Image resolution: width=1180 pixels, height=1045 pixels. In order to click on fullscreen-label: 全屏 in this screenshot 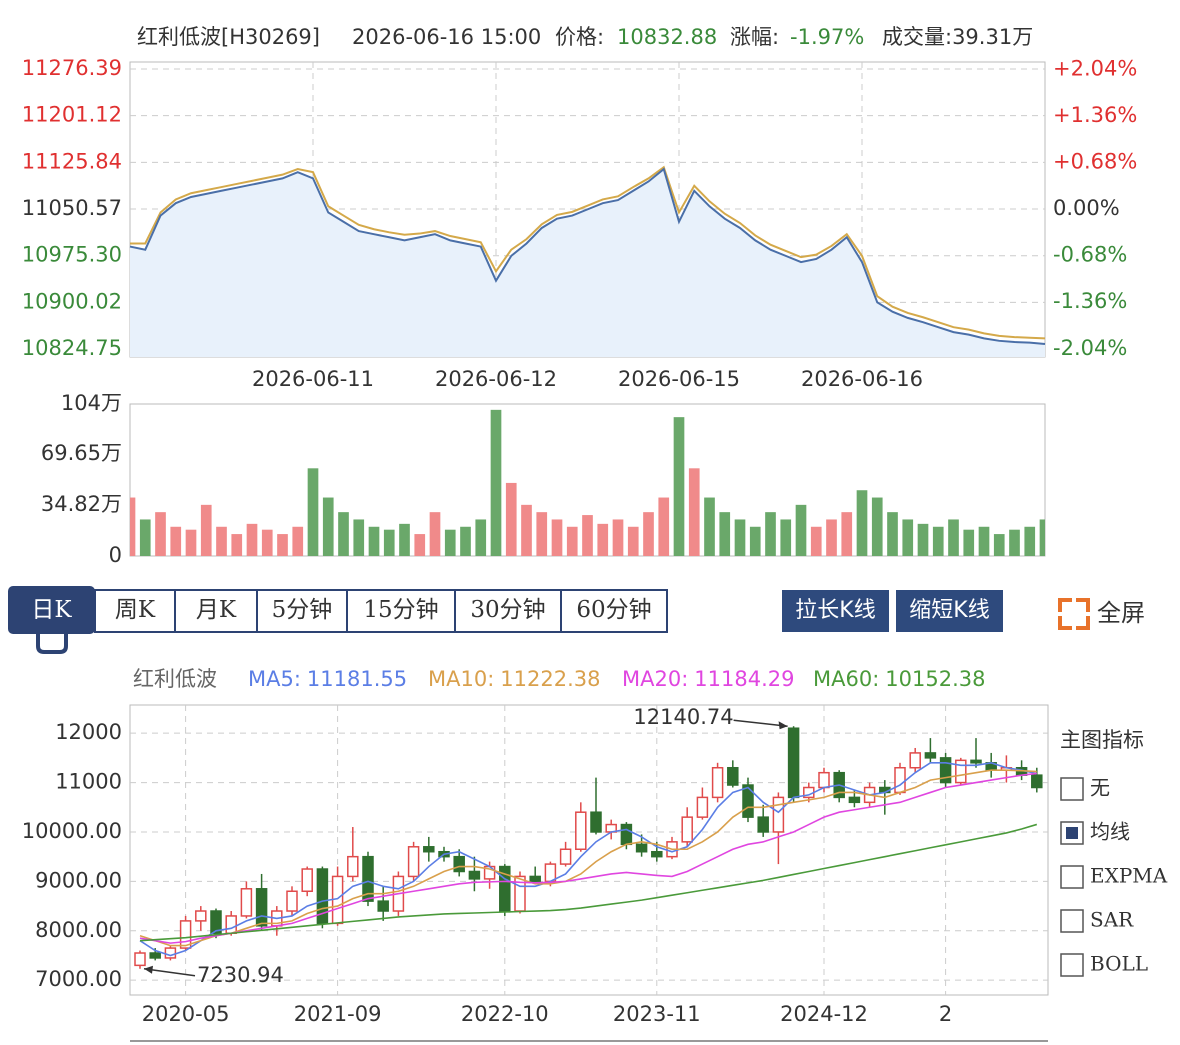, I will do `click(1121, 613)`.